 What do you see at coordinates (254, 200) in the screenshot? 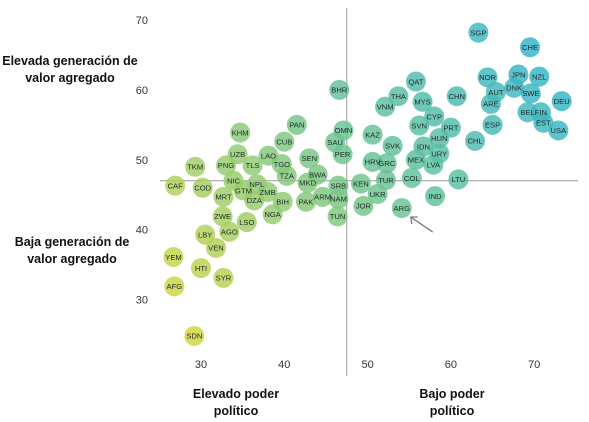
I see `point-dza` at bounding box center [254, 200].